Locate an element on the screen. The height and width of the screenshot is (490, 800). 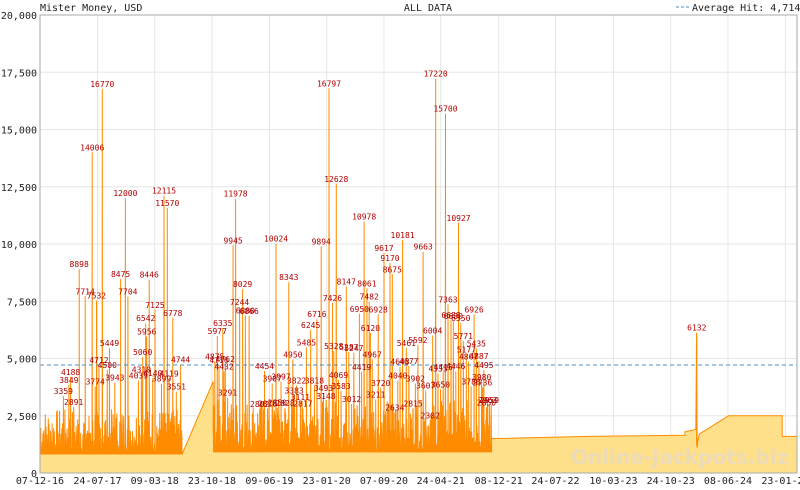
peak-value-label: 4446 is located at coordinates (455, 366).